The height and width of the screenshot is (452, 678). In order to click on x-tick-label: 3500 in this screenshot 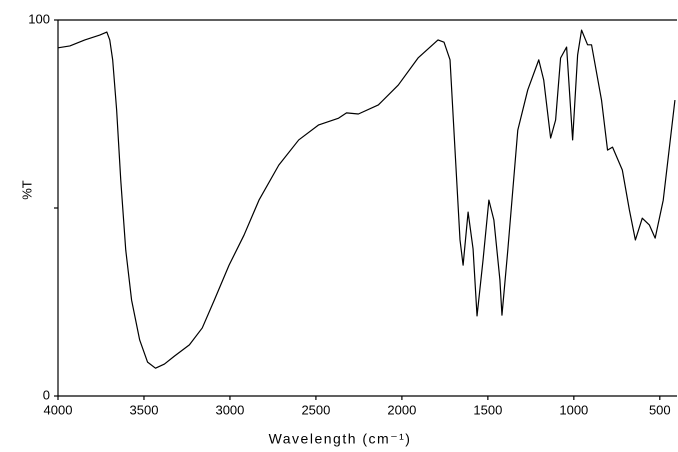, I will do `click(144, 409)`.